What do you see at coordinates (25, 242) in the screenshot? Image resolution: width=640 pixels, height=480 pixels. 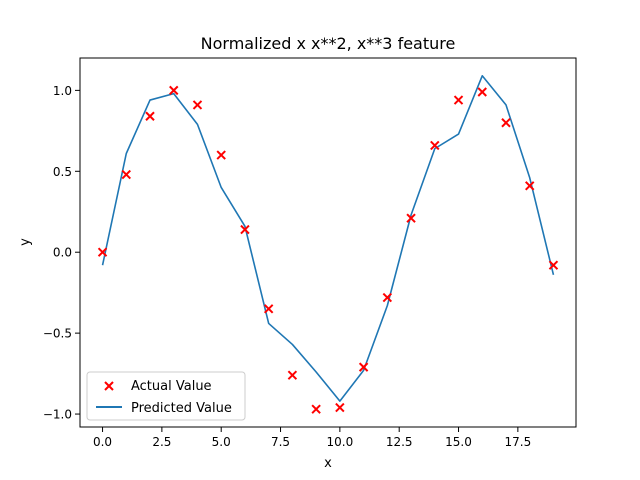 I see `y-axis-label: y` at bounding box center [25, 242].